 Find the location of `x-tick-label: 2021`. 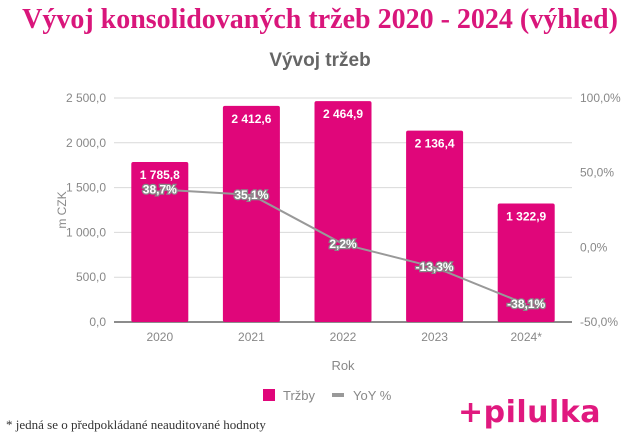

x-tick-label: 2021 is located at coordinates (251, 337).